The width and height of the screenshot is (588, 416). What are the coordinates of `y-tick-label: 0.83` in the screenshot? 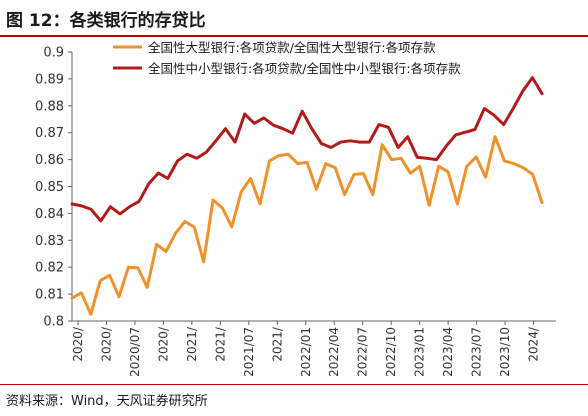 It's located at (49, 241).